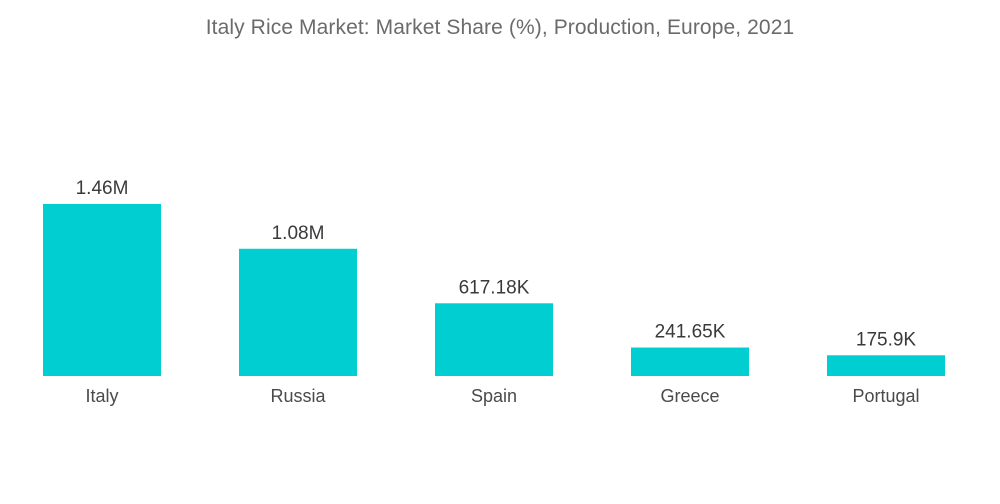 The height and width of the screenshot is (504, 1000). What do you see at coordinates (298, 233) in the screenshot?
I see `data-label-russia: 1.08M` at bounding box center [298, 233].